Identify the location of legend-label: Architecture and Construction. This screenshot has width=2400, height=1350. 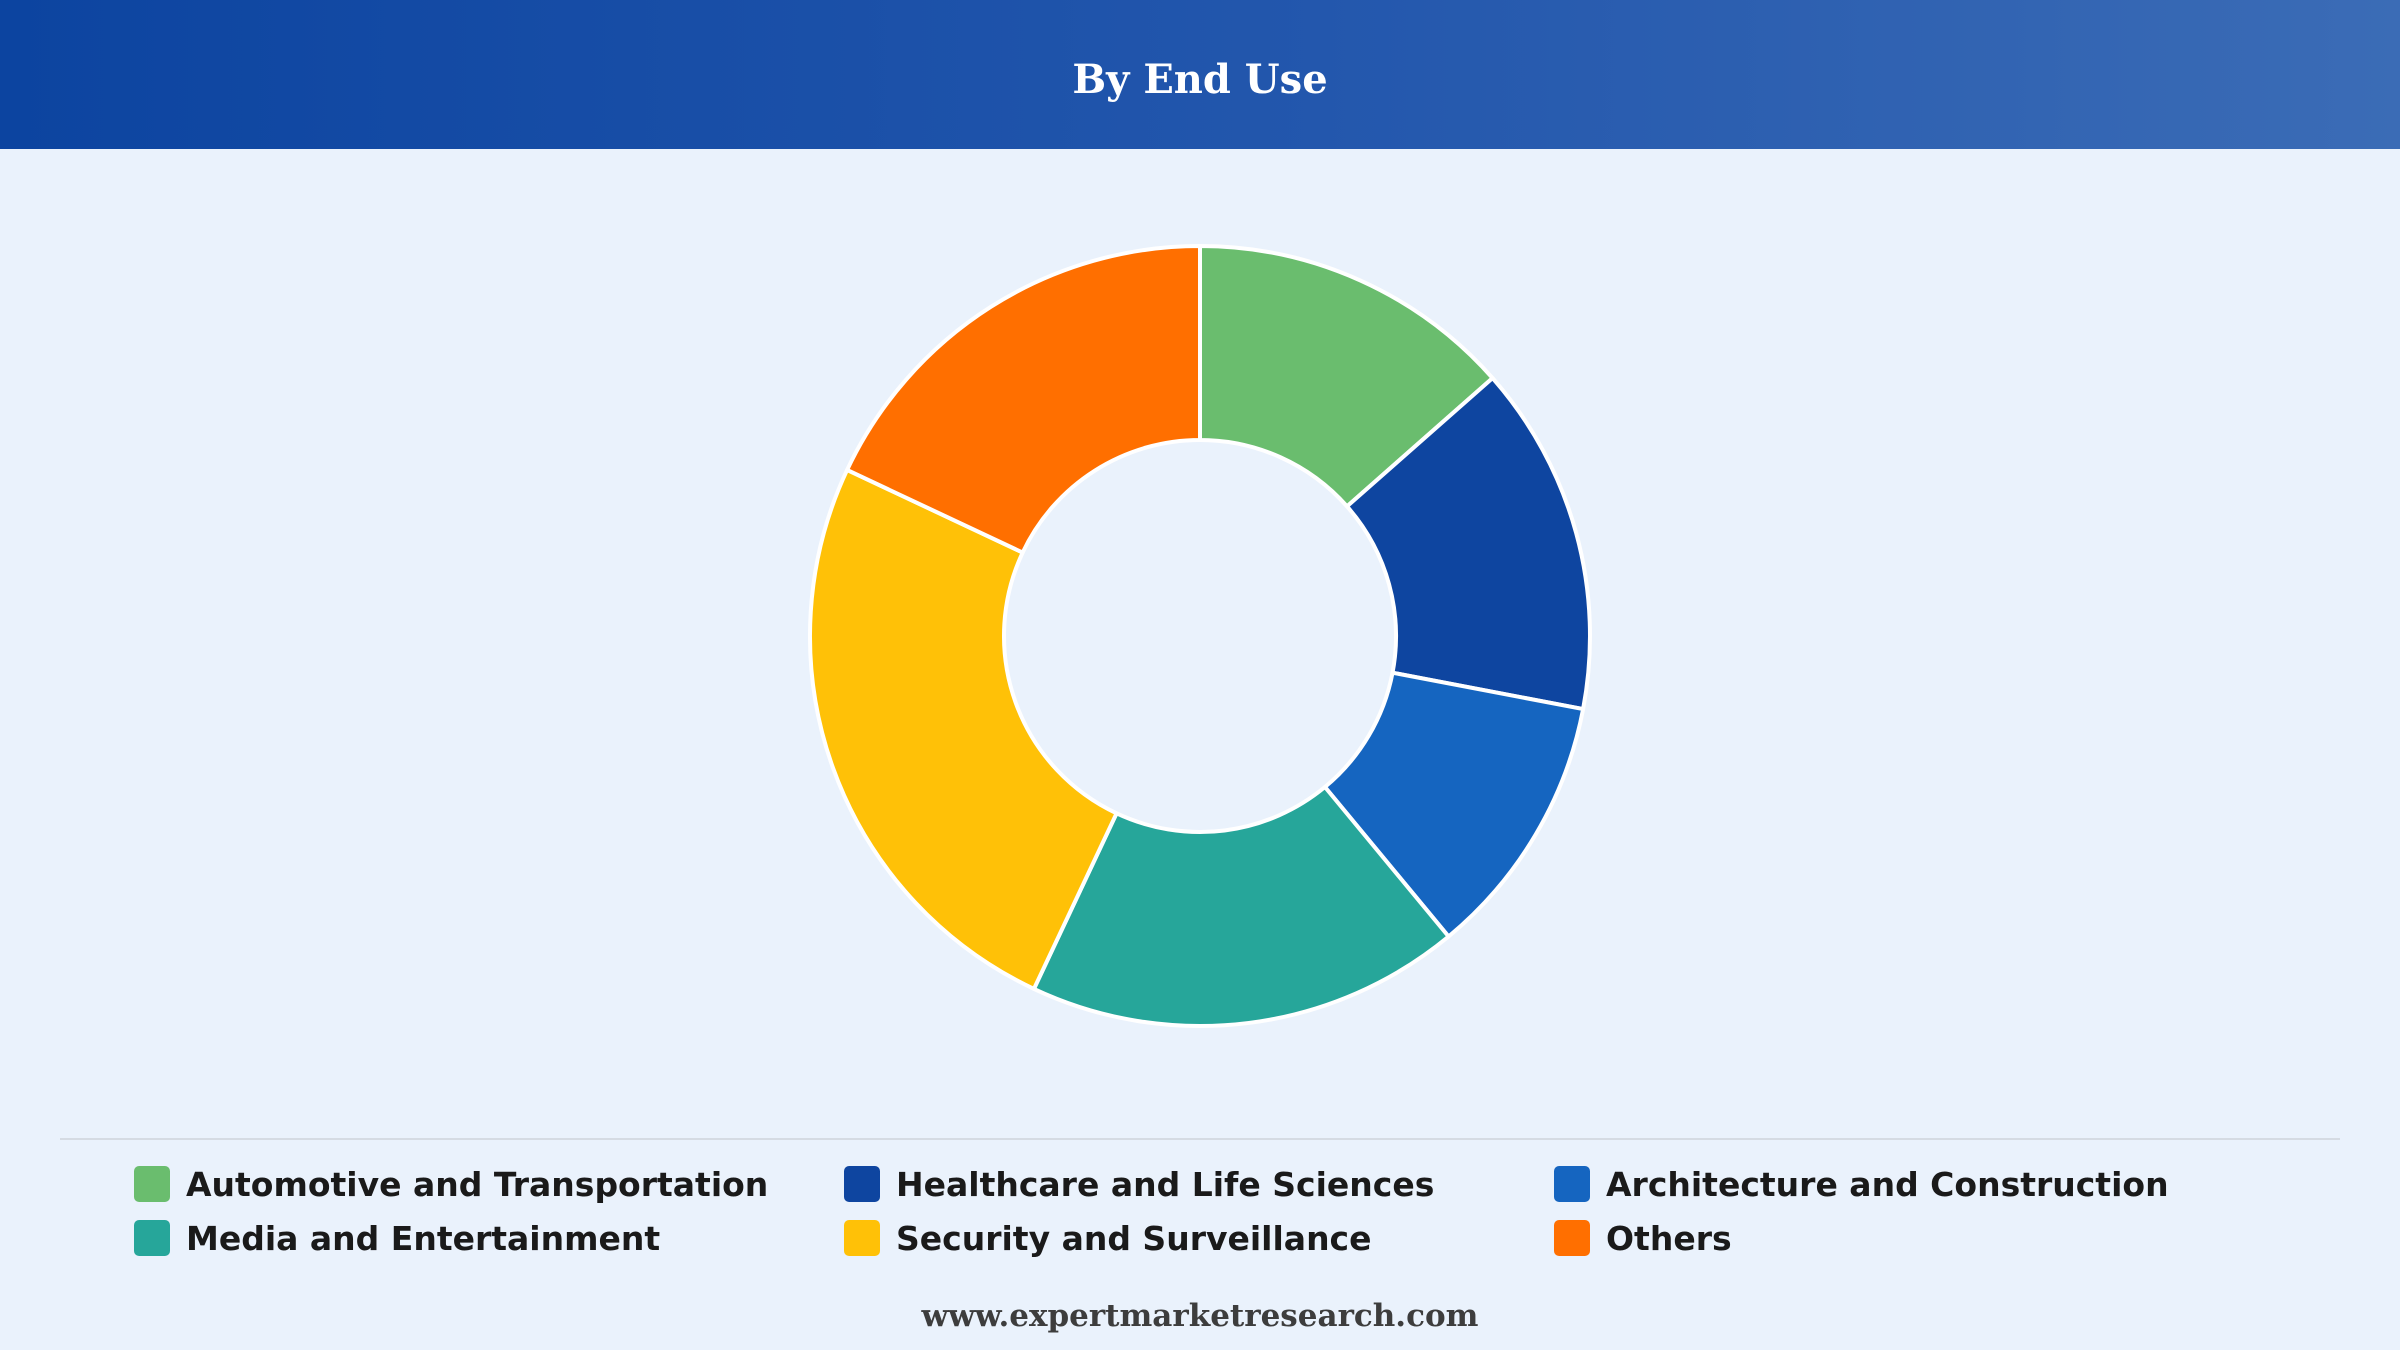
(1887, 1184).